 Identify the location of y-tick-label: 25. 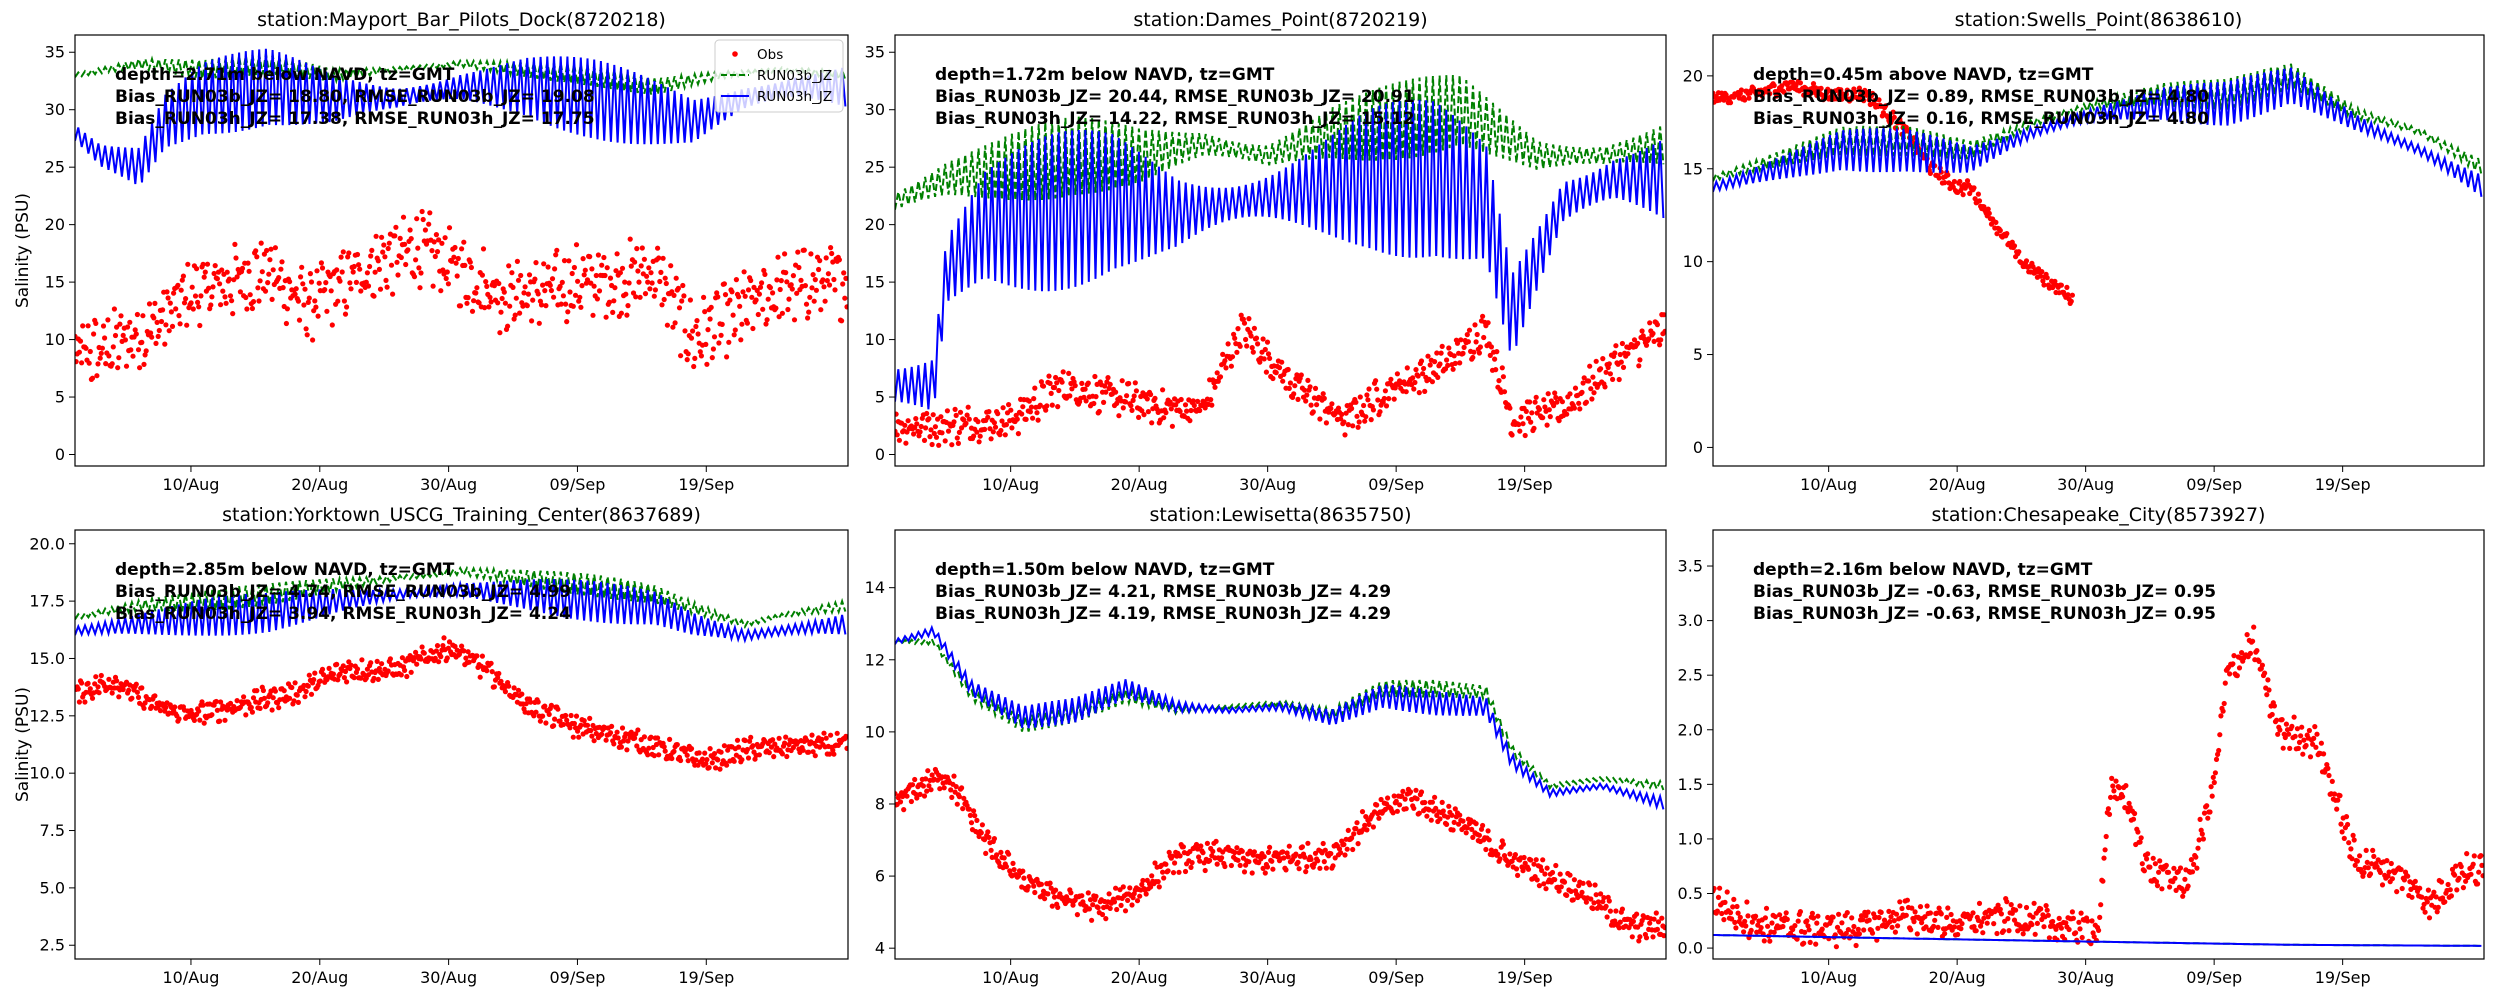
(875, 167).